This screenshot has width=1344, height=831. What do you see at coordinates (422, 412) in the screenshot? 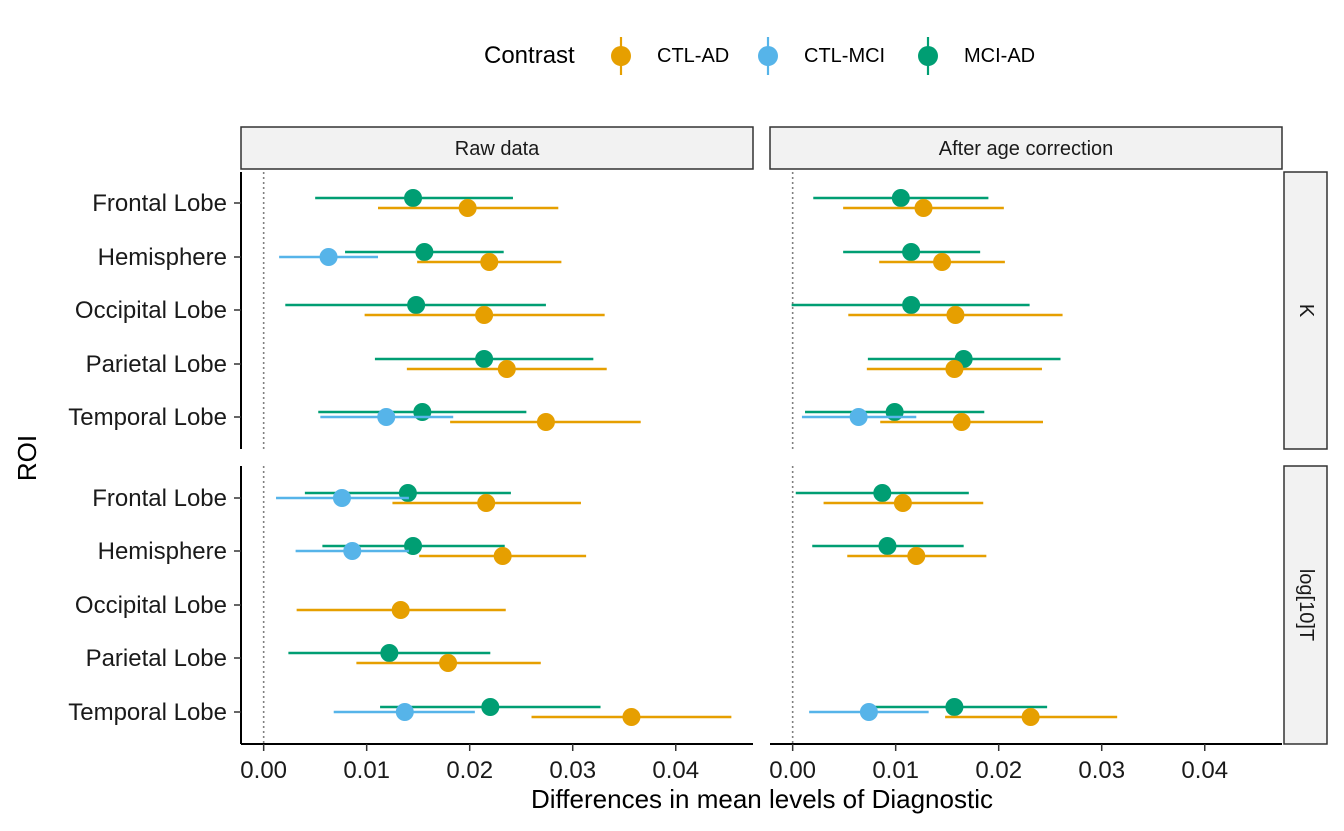
I see `point-raw-data-k-temporal-lobe-mci-ad` at bounding box center [422, 412].